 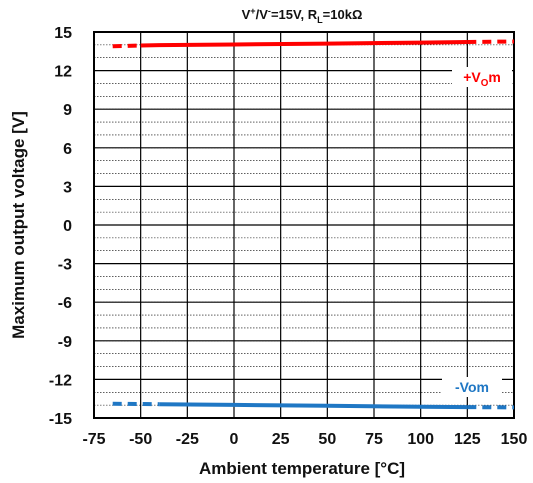 What do you see at coordinates (67, 187) in the screenshot?
I see `y-tick-label: 3` at bounding box center [67, 187].